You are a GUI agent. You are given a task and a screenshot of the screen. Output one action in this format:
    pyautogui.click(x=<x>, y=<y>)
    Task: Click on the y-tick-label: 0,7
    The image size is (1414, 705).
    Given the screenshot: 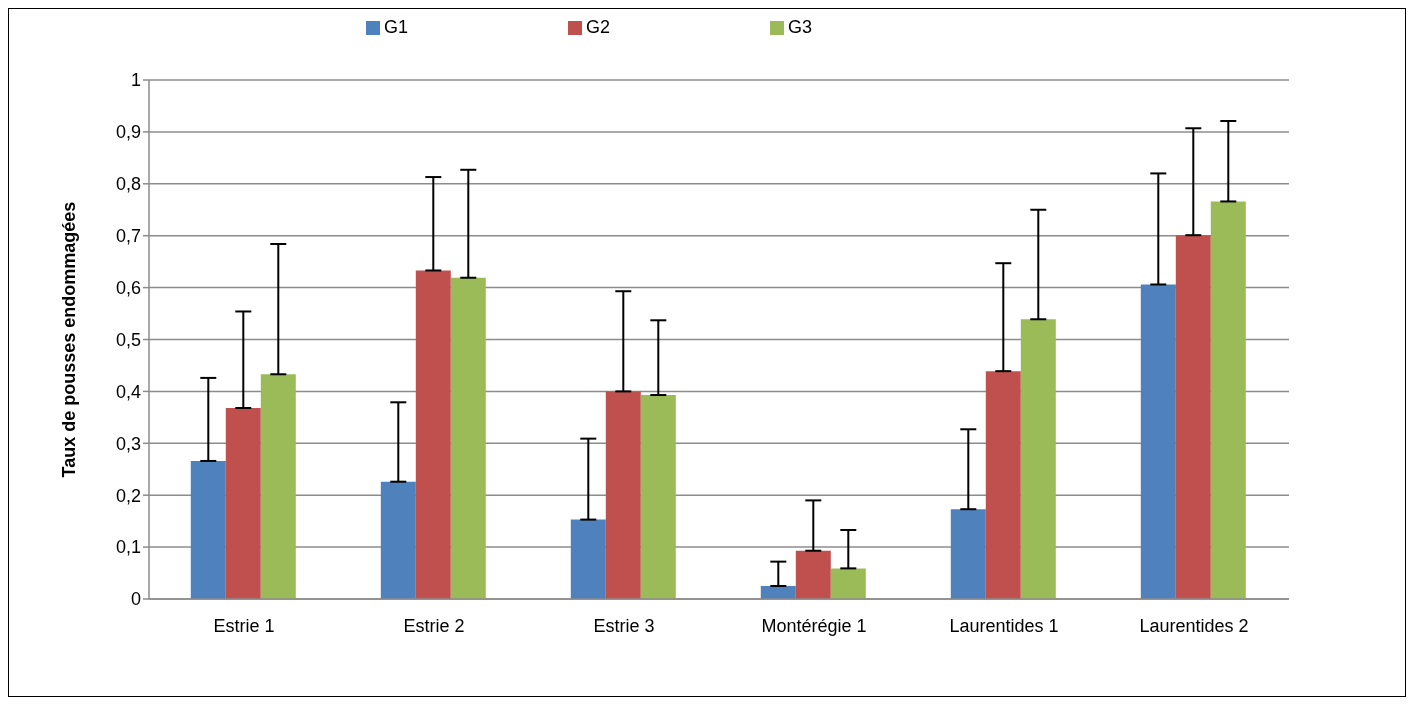 What is the action you would take?
    pyautogui.click(x=128, y=236)
    